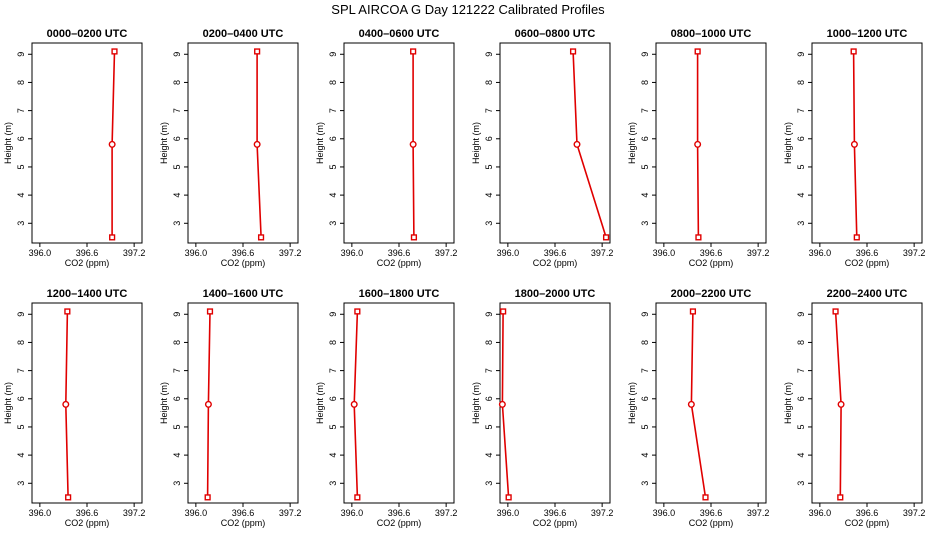 This screenshot has height=540, width=936. Describe the element at coordinates (867, 294) in the screenshot. I see `panel-title: 2200–2400 UTC` at that location.